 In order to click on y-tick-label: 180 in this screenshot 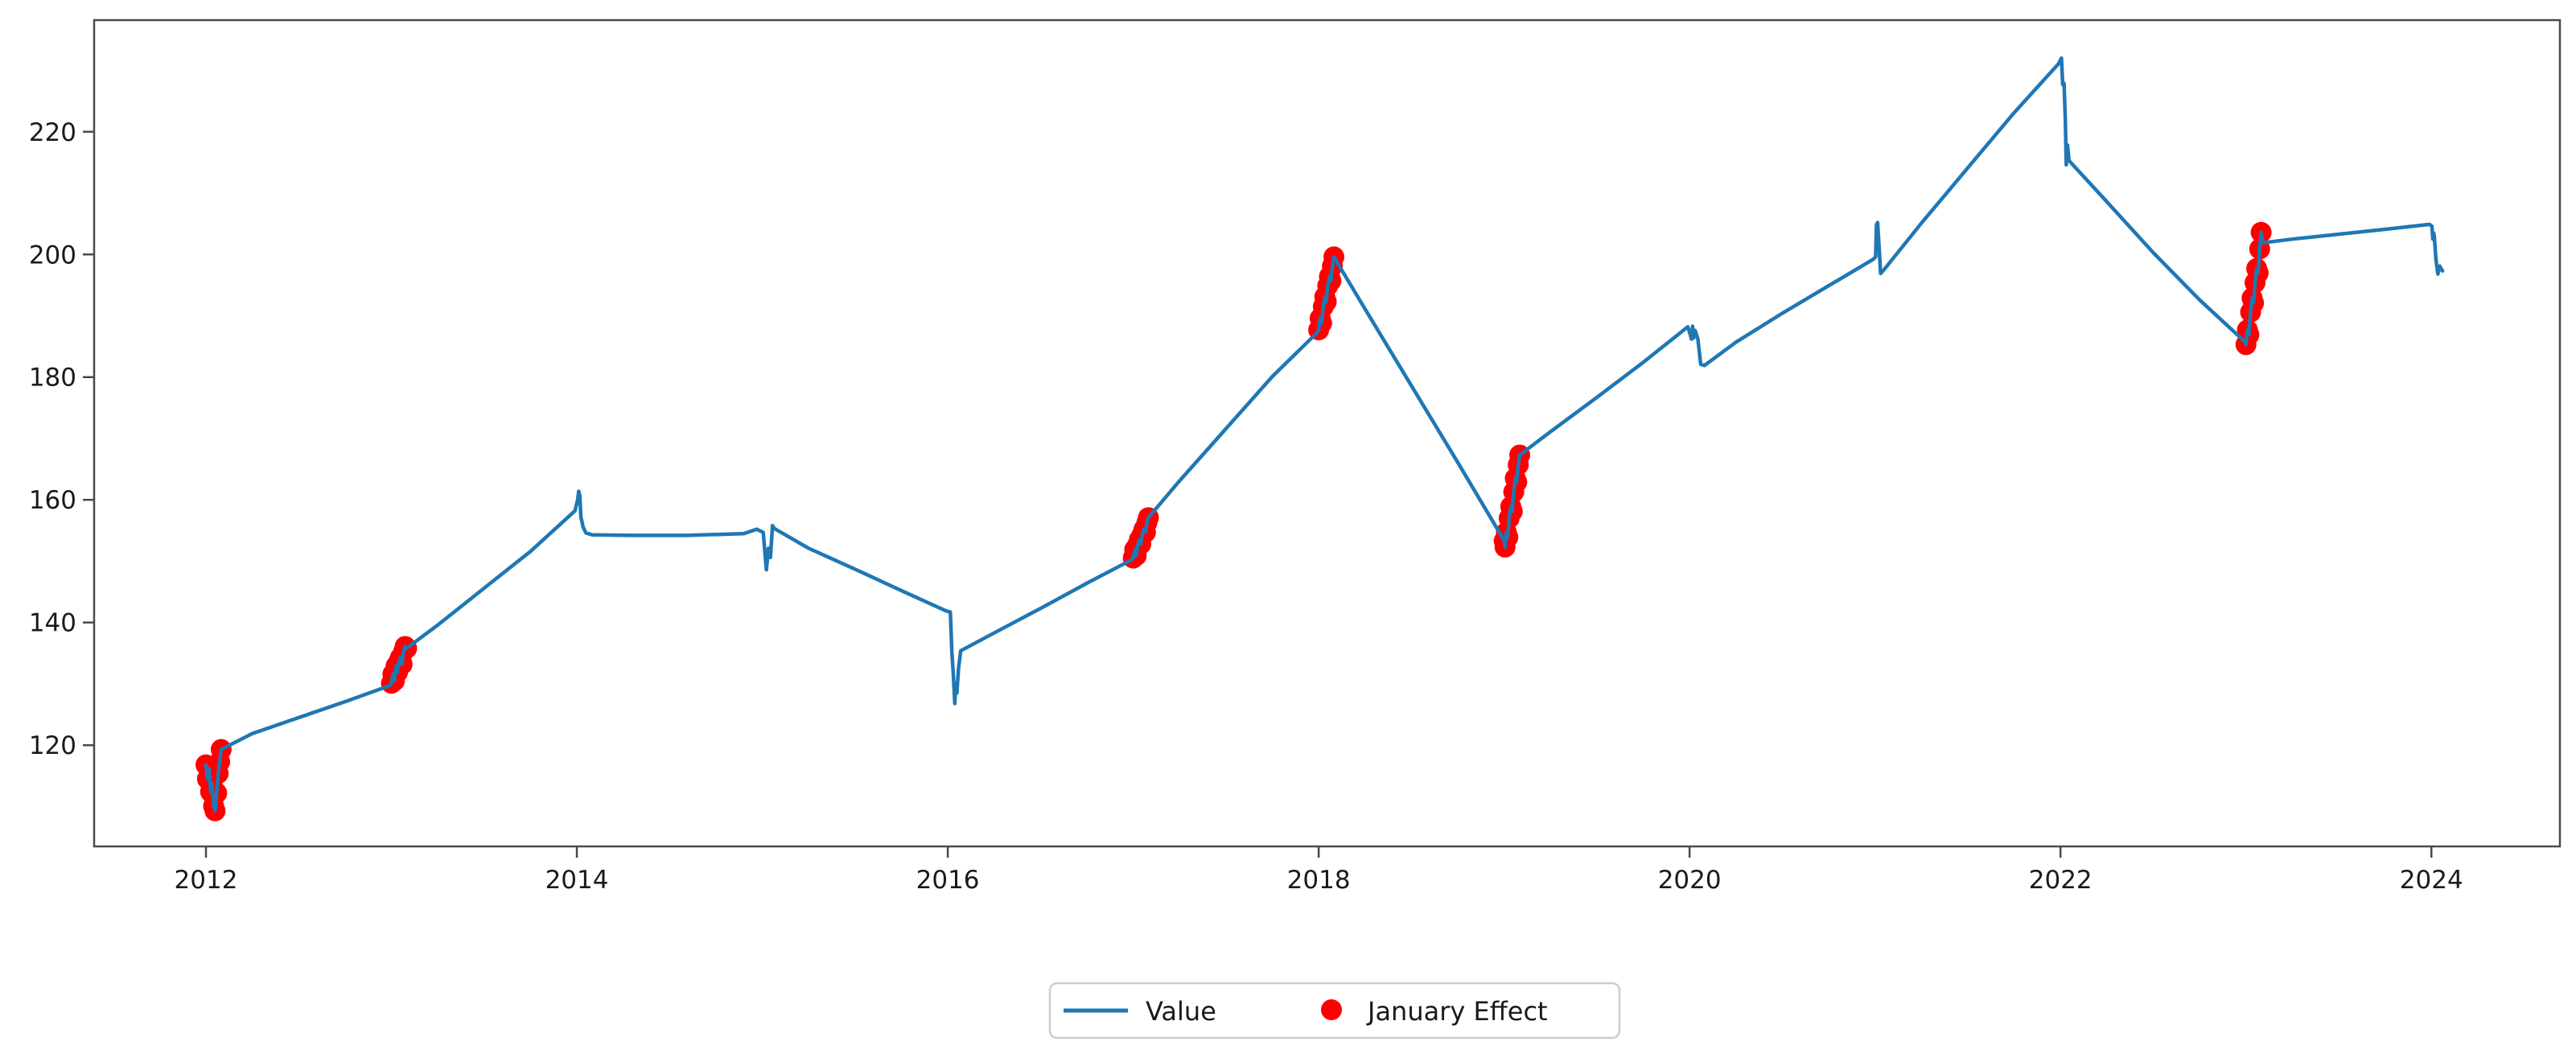, I will do `click(52, 378)`.